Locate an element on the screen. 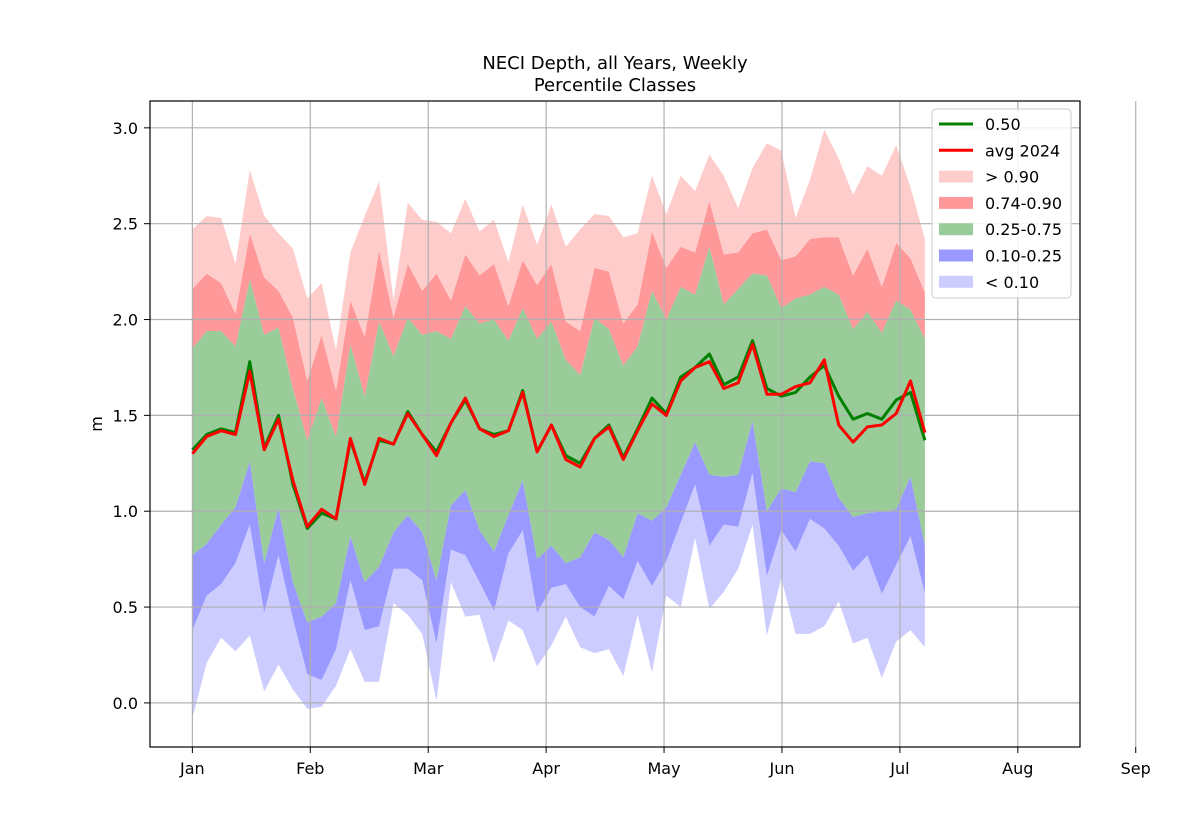 Image resolution: width=1200 pixels, height=840 pixels. x-tick-label: Apr is located at coordinates (546, 768).